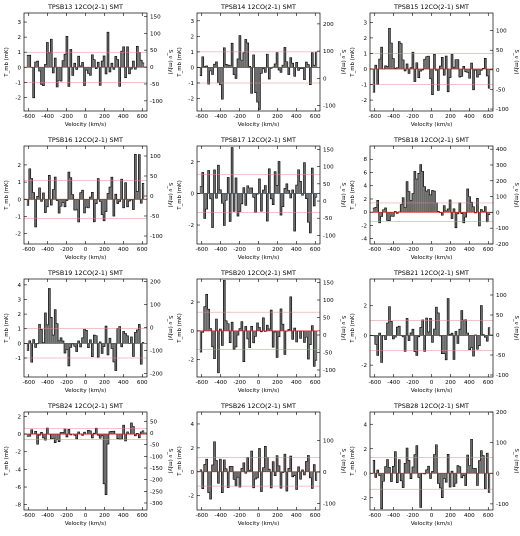 The image size is (520, 536). What do you see at coordinates (155, 446) in the screenshot?
I see `y-right-tick-label: -50` at bounding box center [155, 446].